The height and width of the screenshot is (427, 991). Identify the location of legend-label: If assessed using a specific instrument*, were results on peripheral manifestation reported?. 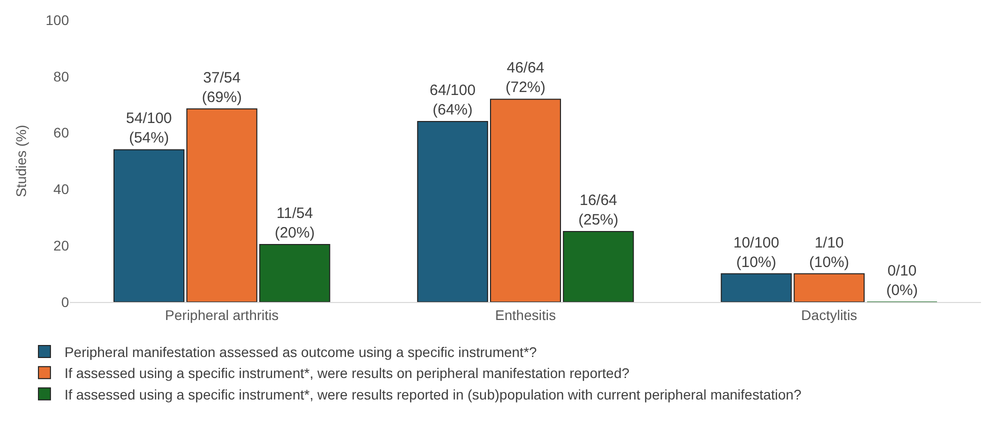
(347, 373).